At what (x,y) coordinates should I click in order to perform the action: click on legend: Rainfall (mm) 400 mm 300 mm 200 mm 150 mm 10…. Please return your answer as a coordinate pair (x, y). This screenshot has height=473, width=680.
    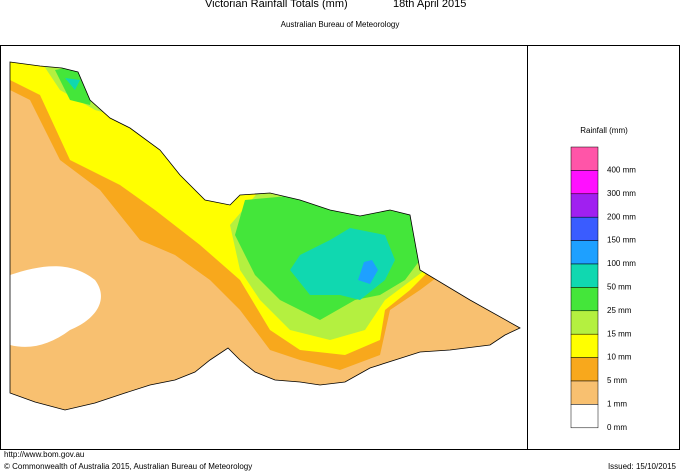
    Looking at the image, I should click on (603, 279).